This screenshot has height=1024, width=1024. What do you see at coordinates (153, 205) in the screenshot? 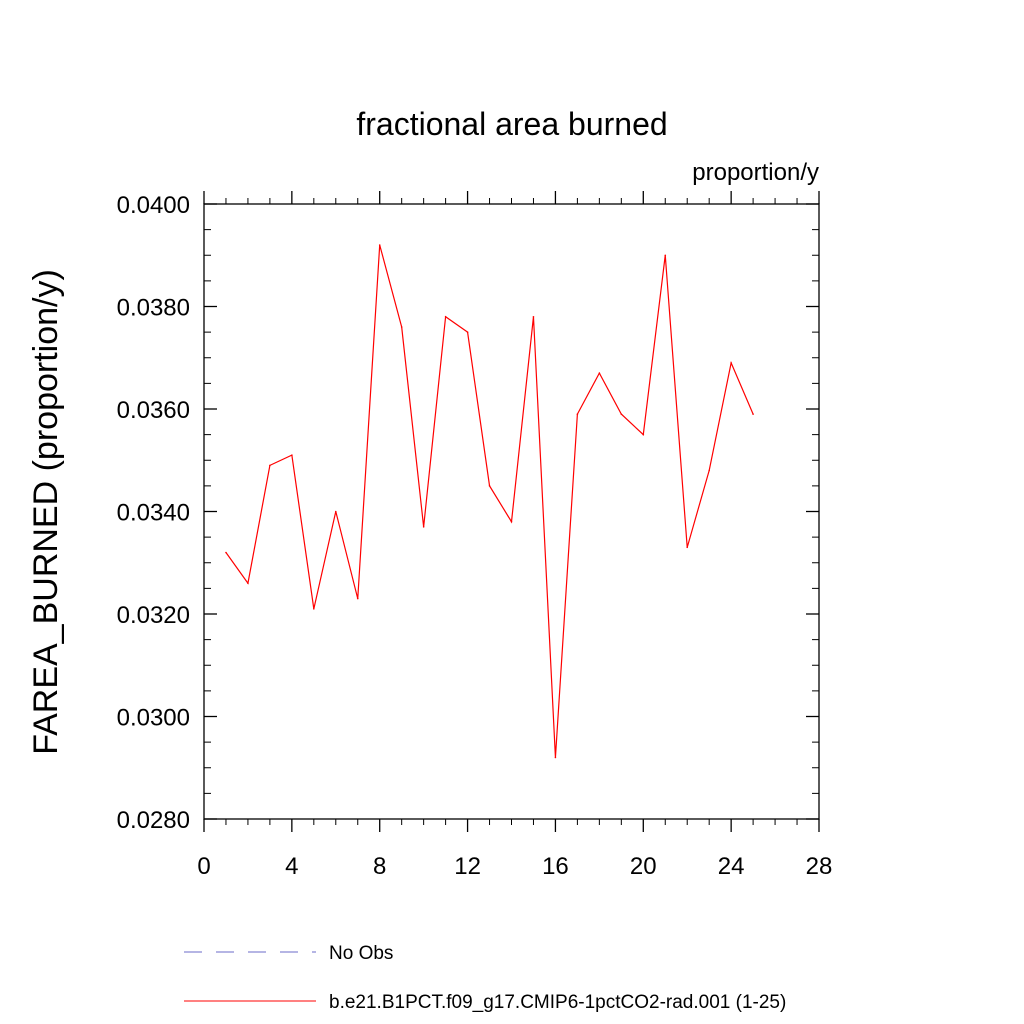
I see `y-tick-label: 0.0400` at bounding box center [153, 205].